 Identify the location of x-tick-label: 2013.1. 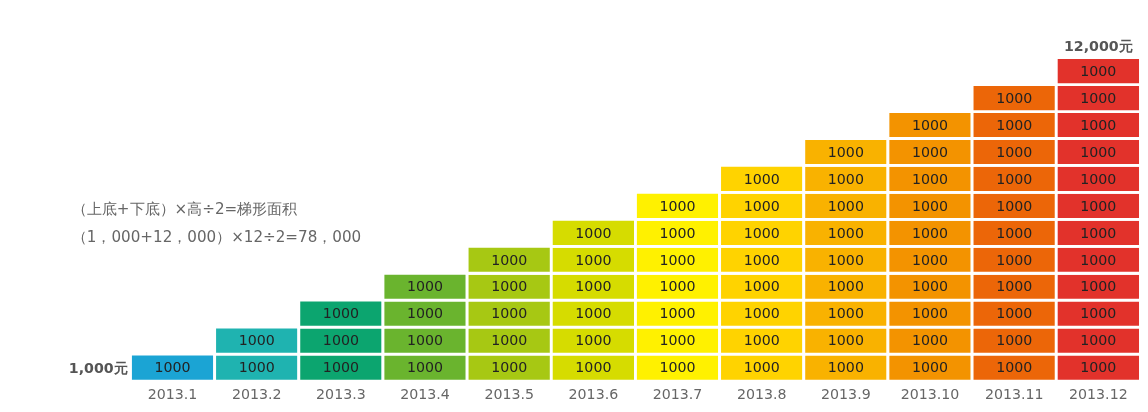
(172, 393).